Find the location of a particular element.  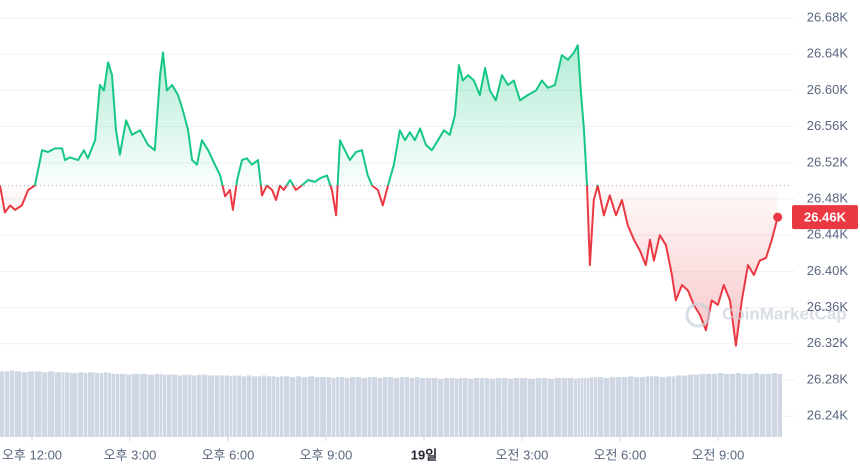

y-tick-label: 26.56K is located at coordinates (828, 125).